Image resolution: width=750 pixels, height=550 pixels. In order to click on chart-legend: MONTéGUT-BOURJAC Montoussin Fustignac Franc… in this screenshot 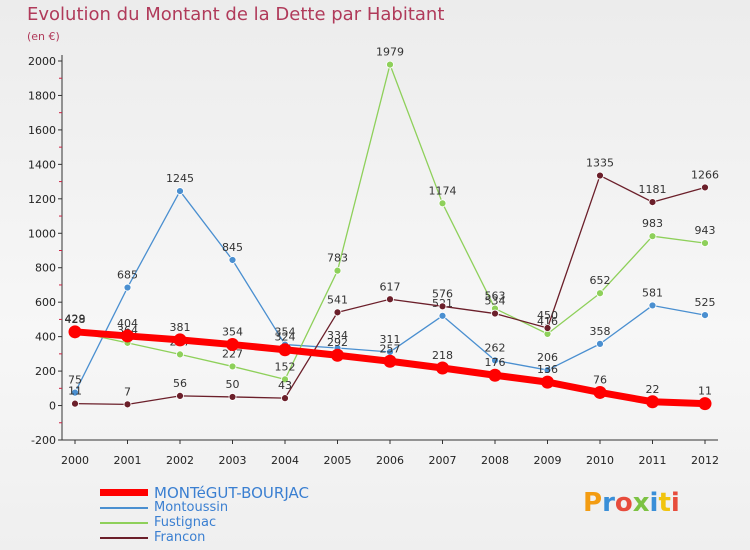, I will do `click(204, 514)`.